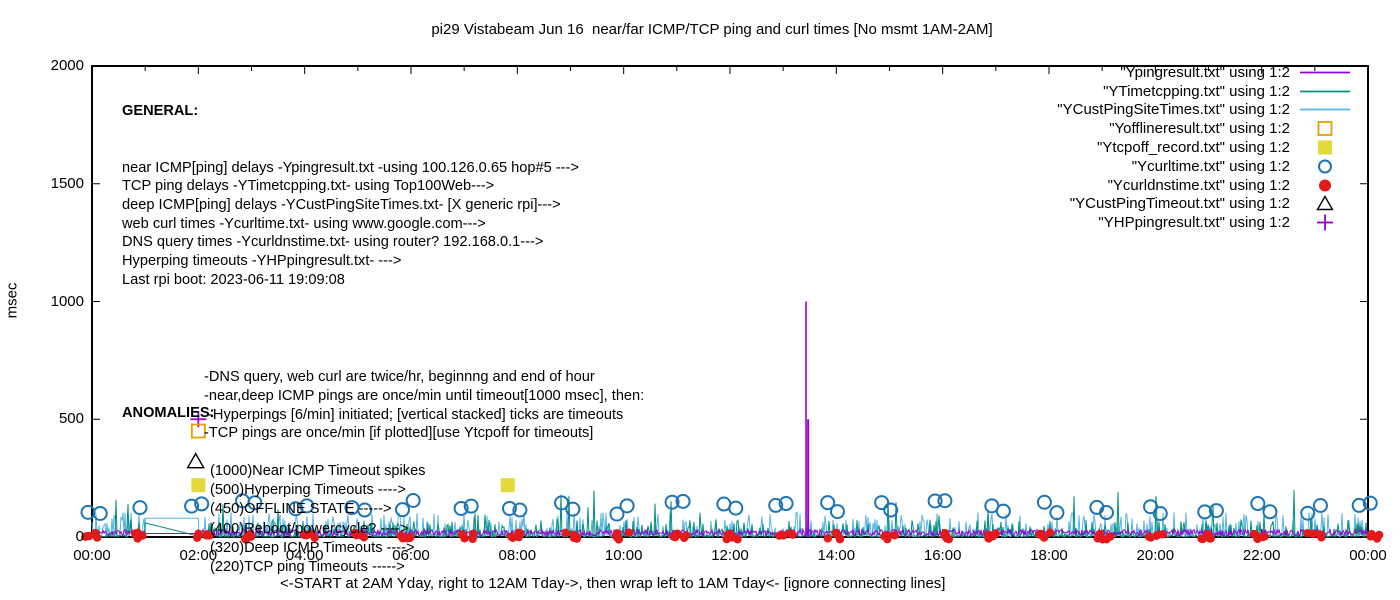  What do you see at coordinates (1179, 204) in the screenshot?
I see `legend-label: "YCustPingTimeout.txt" using 1:2` at bounding box center [1179, 204].